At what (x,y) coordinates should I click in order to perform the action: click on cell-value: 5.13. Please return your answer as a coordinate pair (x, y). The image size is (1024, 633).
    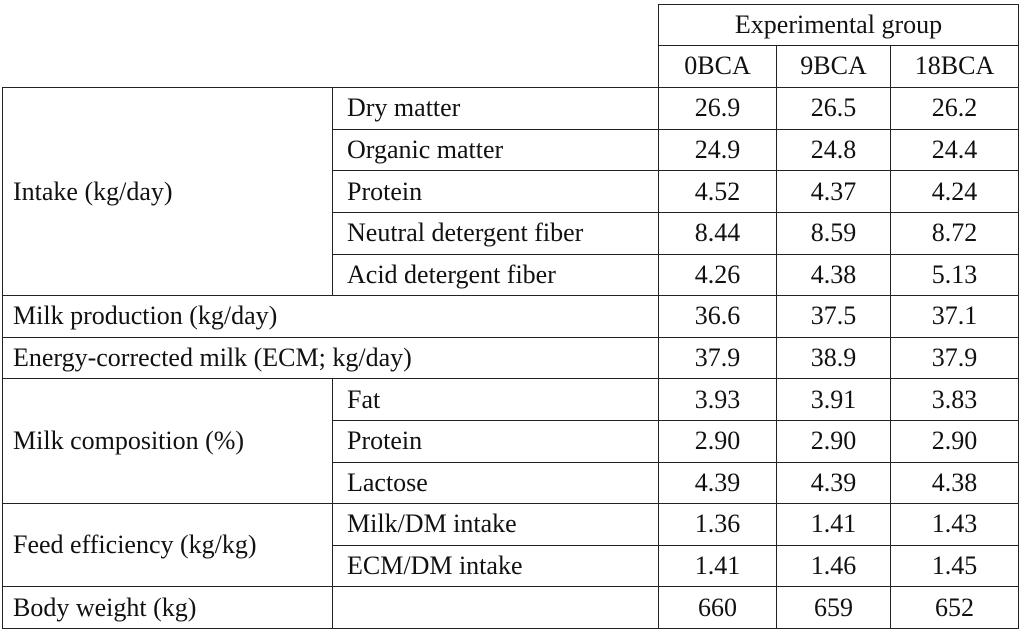
    Looking at the image, I should click on (954, 275).